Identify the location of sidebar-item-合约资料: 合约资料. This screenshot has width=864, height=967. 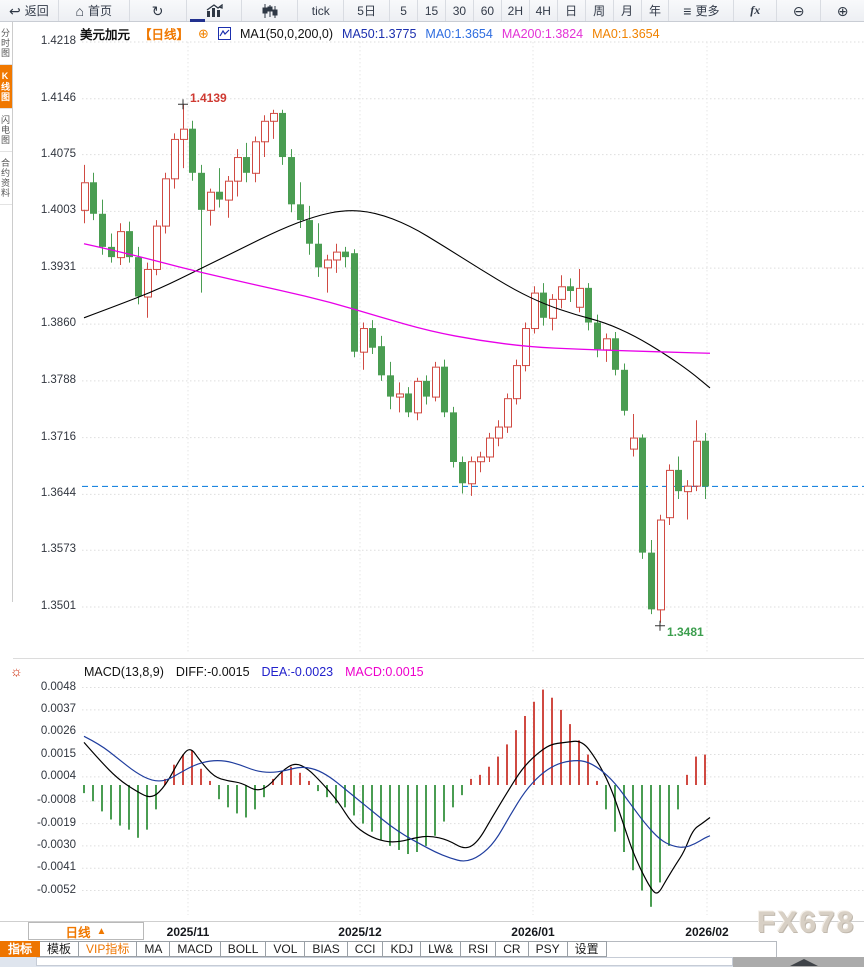
(6, 178).